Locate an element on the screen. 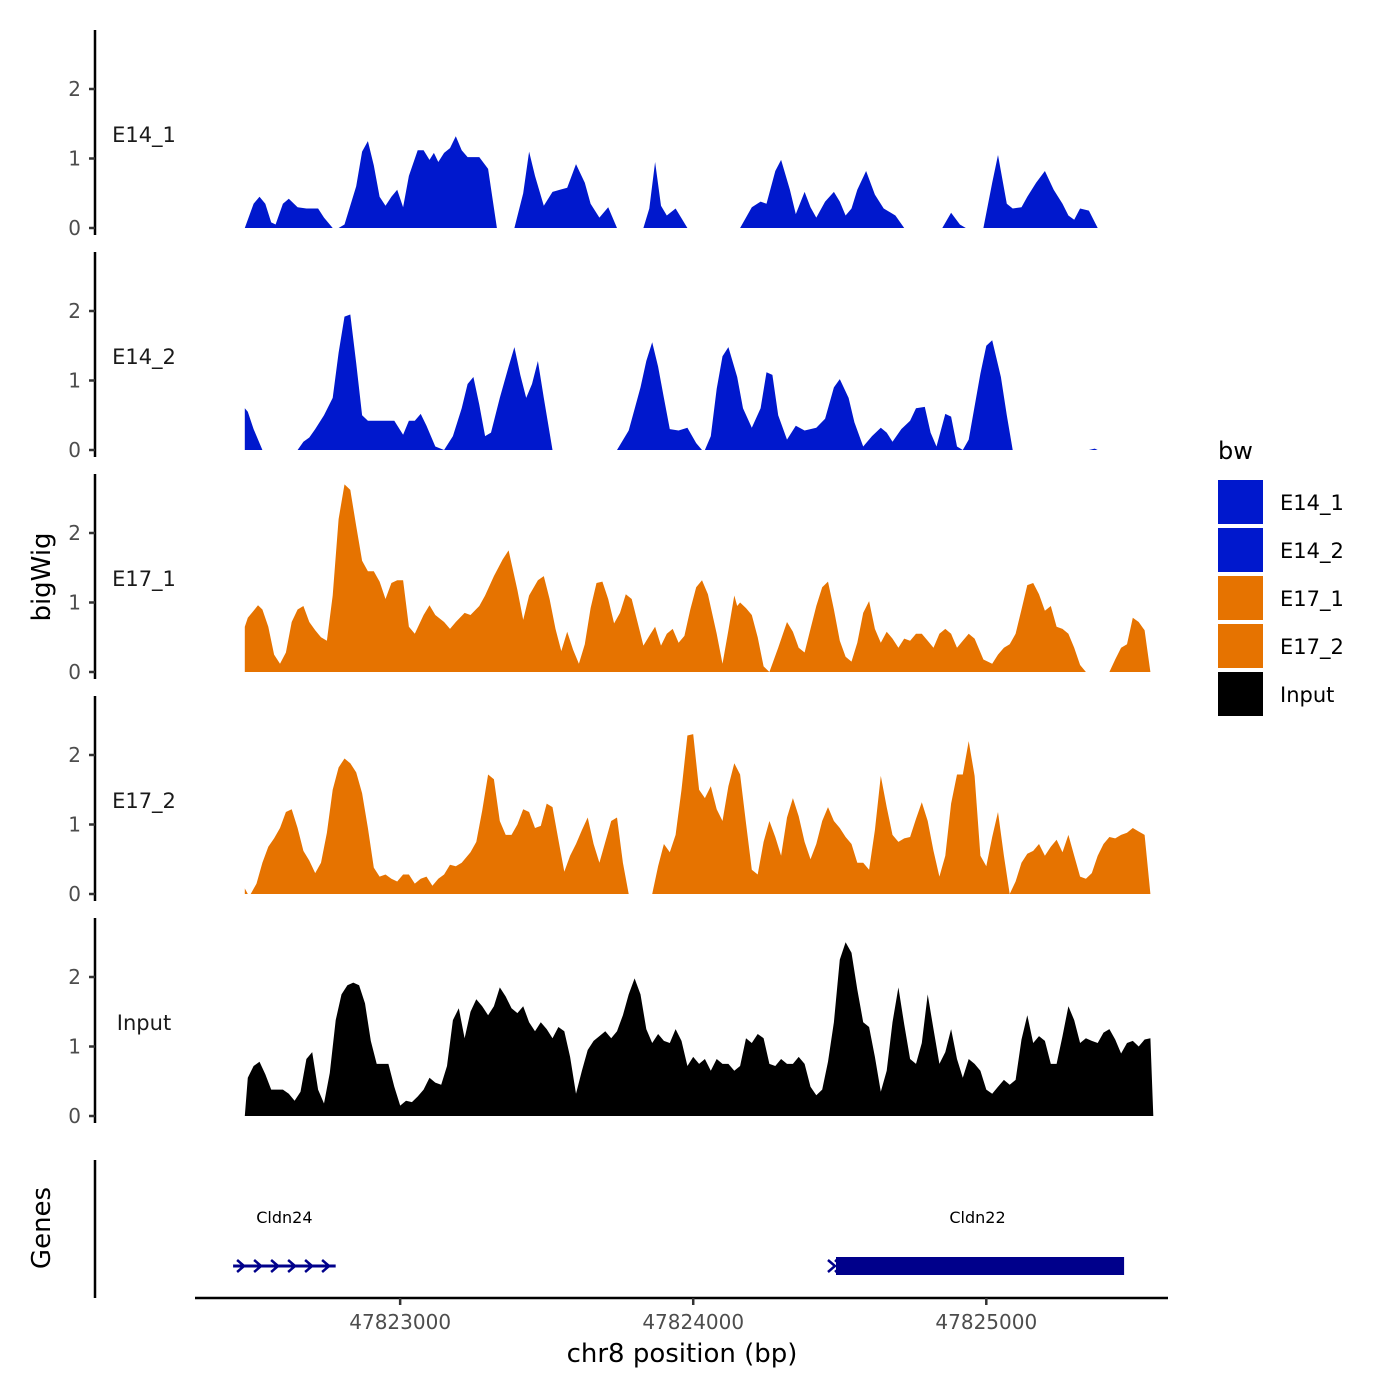  legend-label: E14_2 is located at coordinates (1312, 551).